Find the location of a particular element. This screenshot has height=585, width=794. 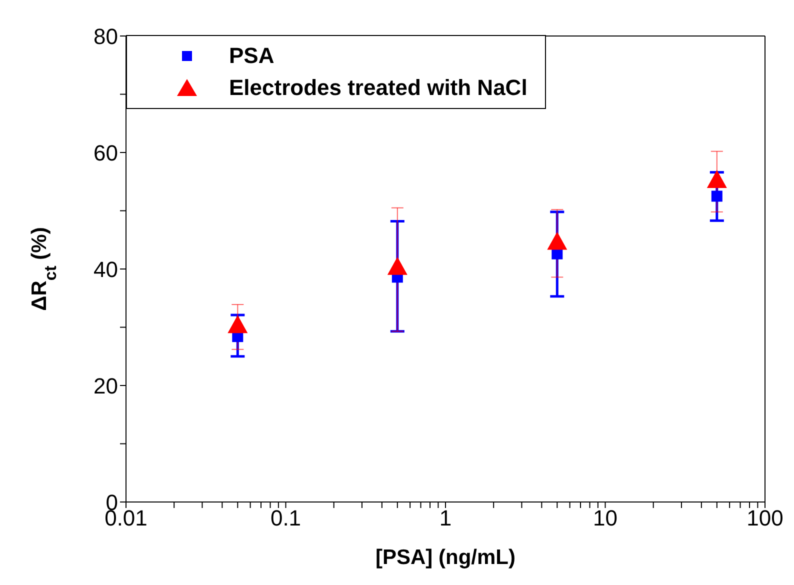

y-tick-label: 20 is located at coordinates (106, 385).